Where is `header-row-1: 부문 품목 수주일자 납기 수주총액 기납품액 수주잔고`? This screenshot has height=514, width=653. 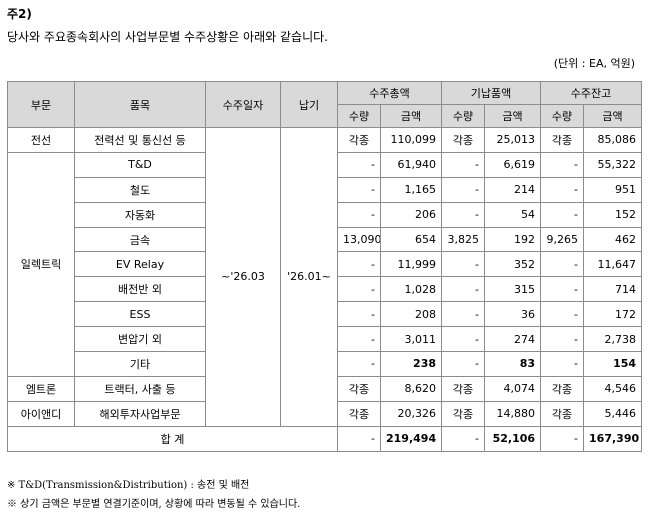
header-row-1: 부문 품목 수주일자 납기 수주총액 기납품액 수주잔고 is located at coordinates (325, 104).